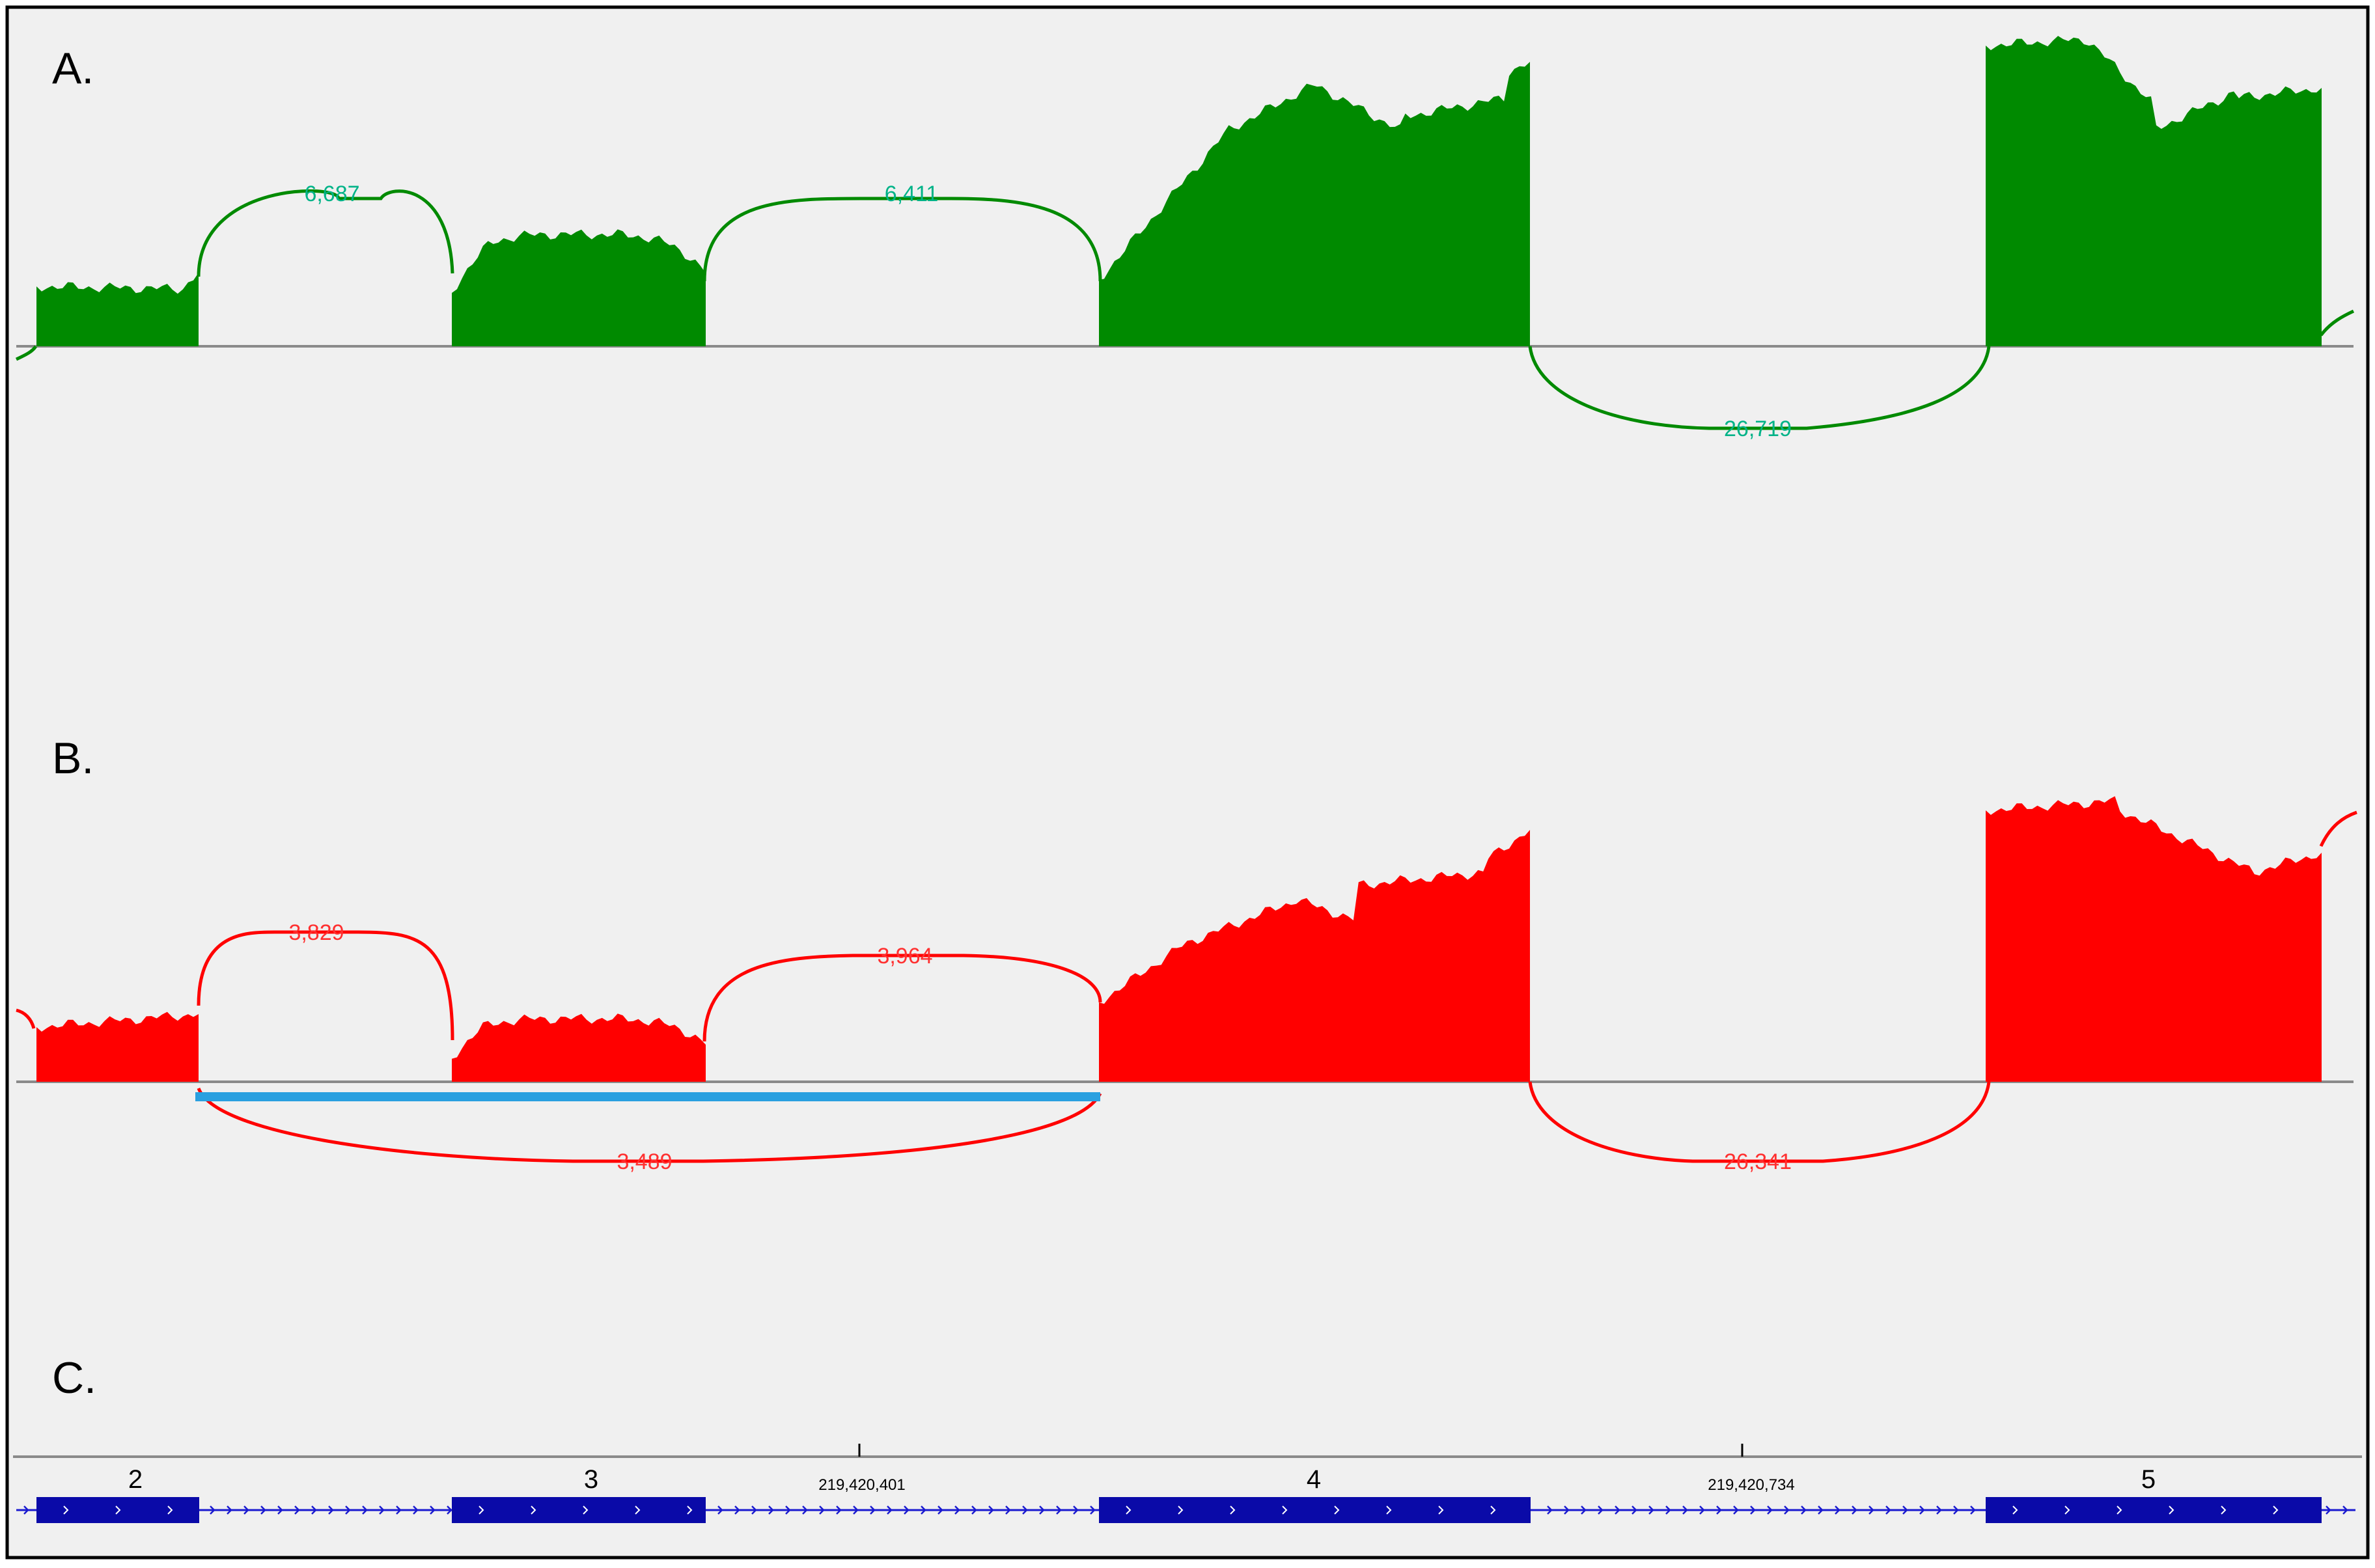 The height and width of the screenshot is (1568, 2375). I want to click on junction-count: 6,687, so click(331, 194).